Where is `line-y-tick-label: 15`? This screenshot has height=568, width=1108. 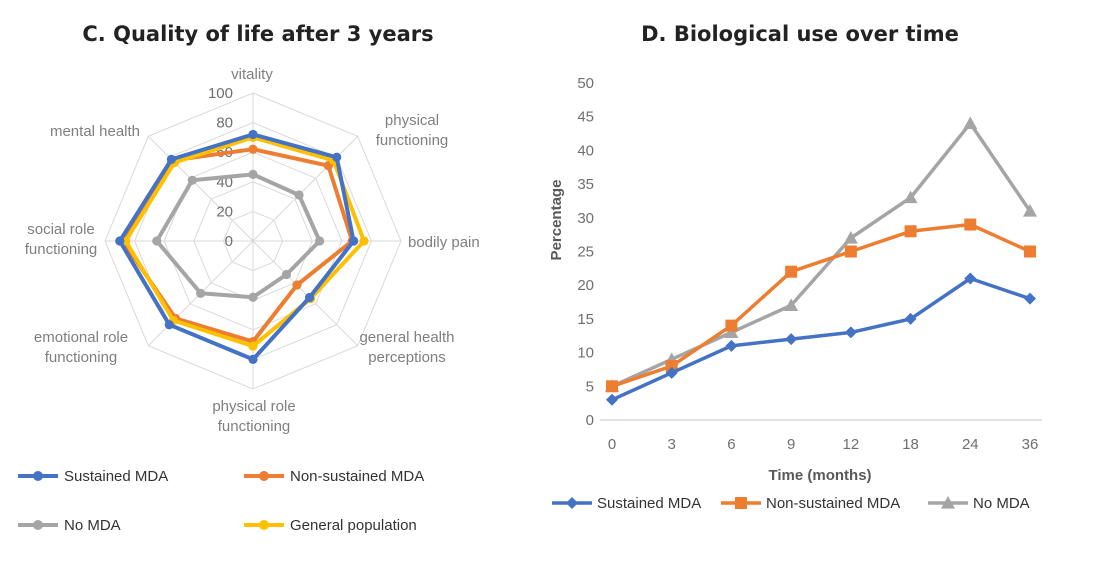 line-y-tick-label: 15 is located at coordinates (585, 319).